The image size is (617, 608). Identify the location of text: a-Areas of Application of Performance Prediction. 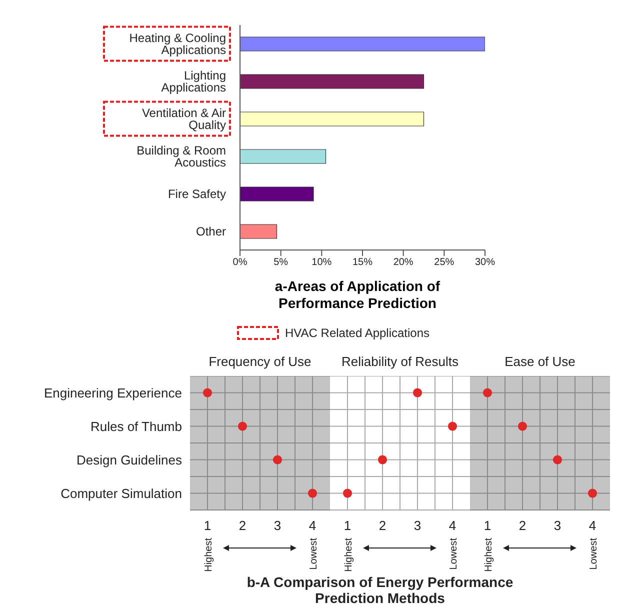
(358, 295).